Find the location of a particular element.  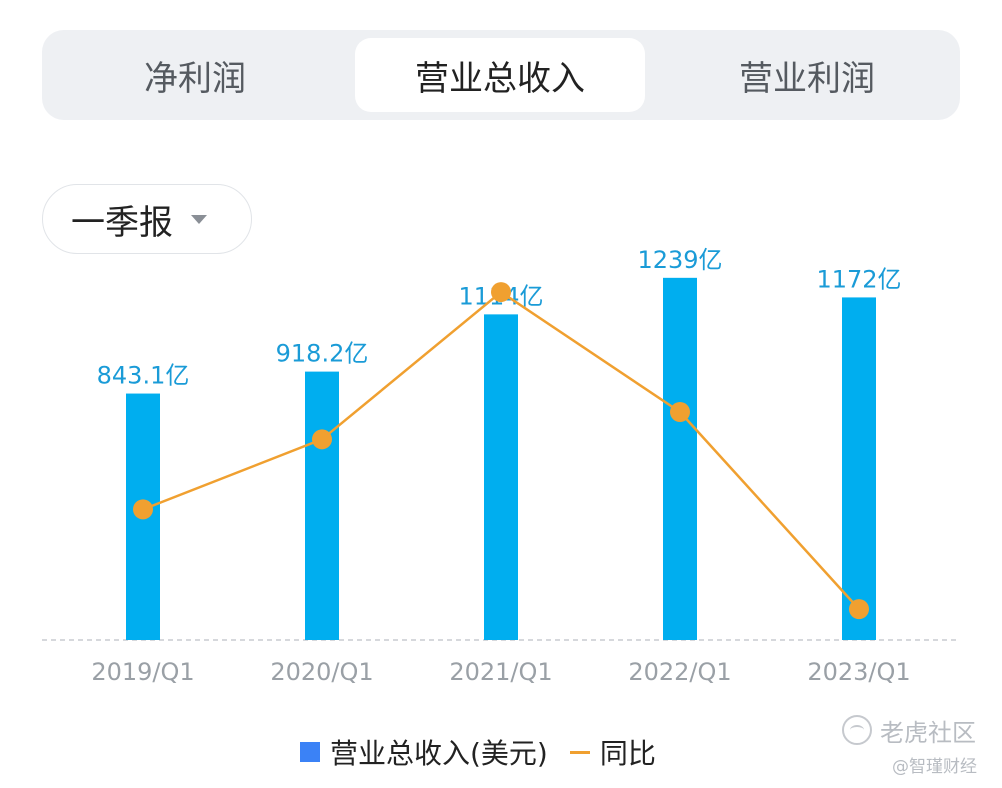

bar-2021/Q1 is located at coordinates (501, 477).